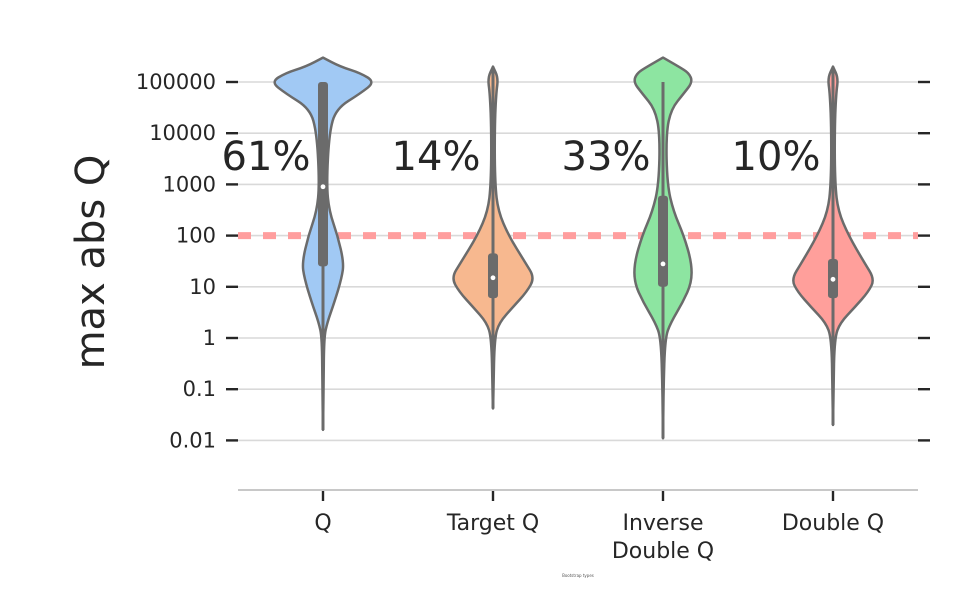 Image resolution: width=980 pixels, height=604 pixels. Describe the element at coordinates (196, 236) in the screenshot. I see `y-tick-label: 100` at that location.